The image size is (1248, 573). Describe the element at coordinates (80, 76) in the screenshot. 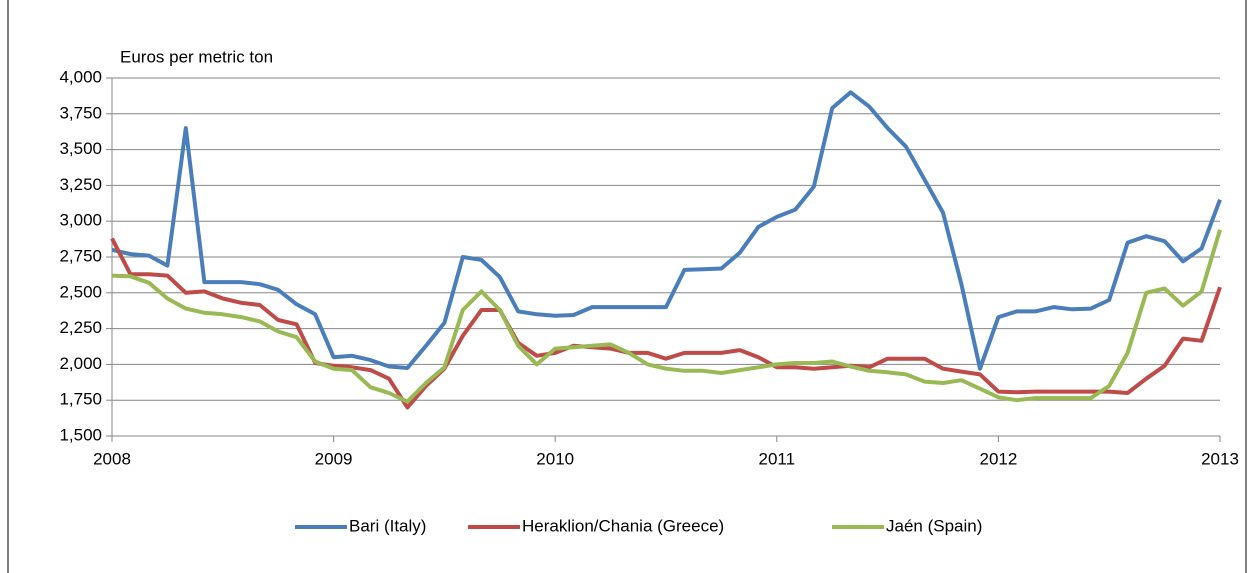

I see `y-tick-label: 4,000` at that location.